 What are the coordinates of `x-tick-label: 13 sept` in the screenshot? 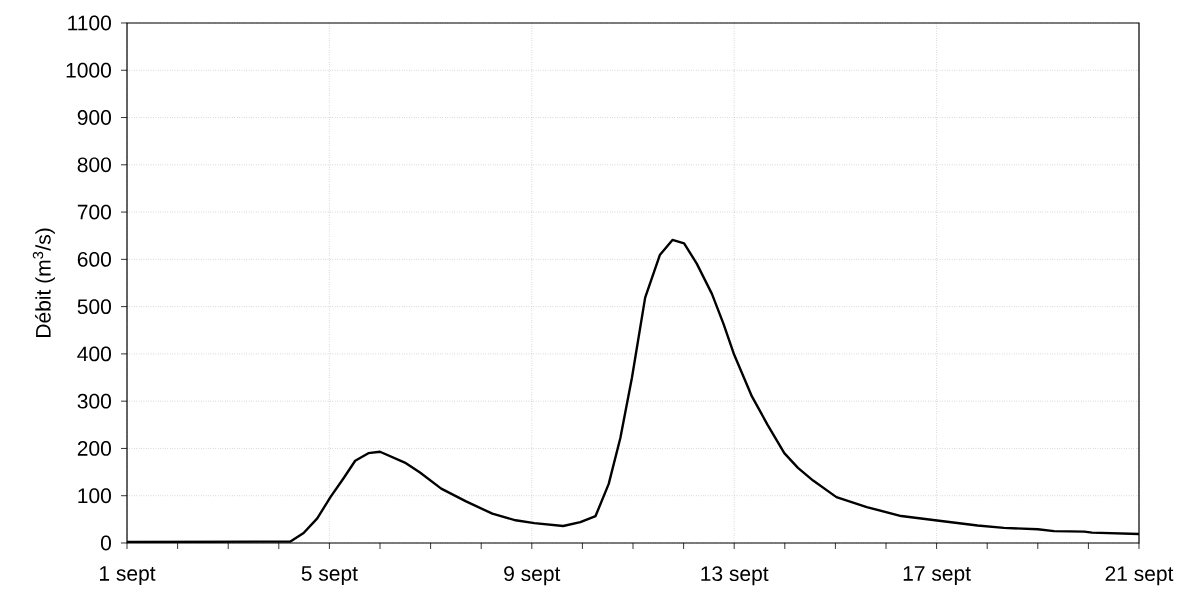 It's located at (735, 576).